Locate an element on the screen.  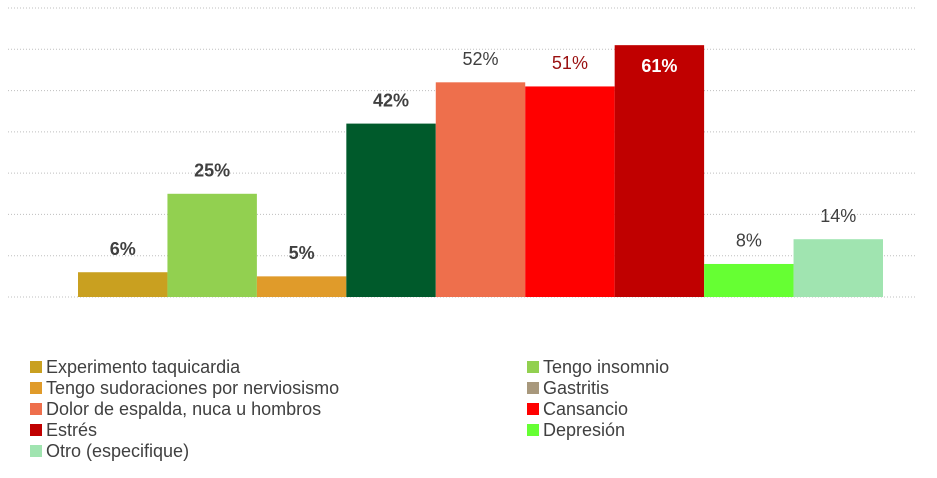
data-label: 6% is located at coordinates (123, 249).